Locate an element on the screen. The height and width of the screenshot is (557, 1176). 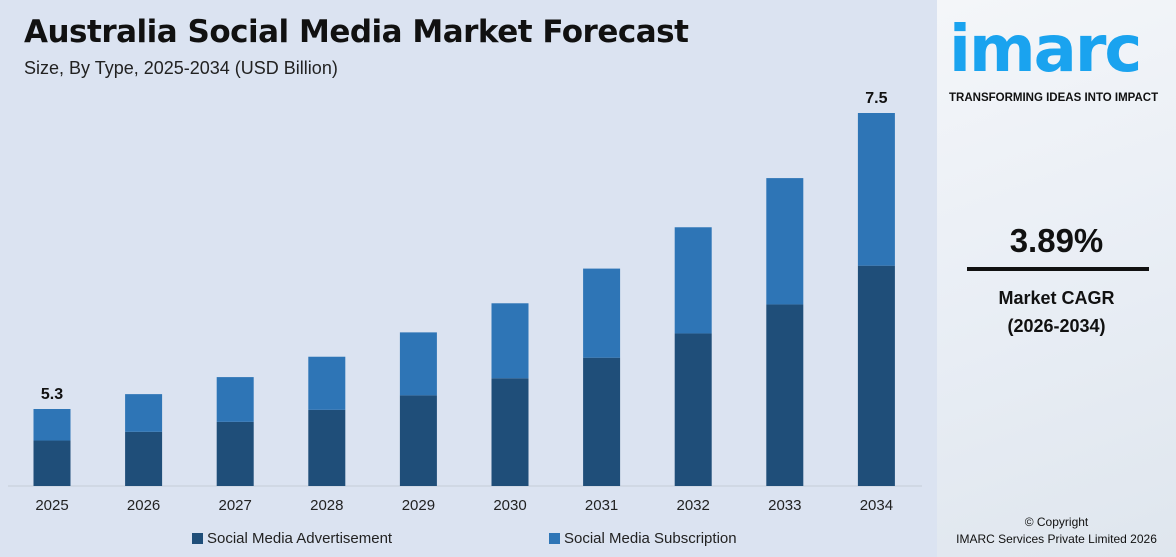
data-label: 7.5 is located at coordinates (876, 98).